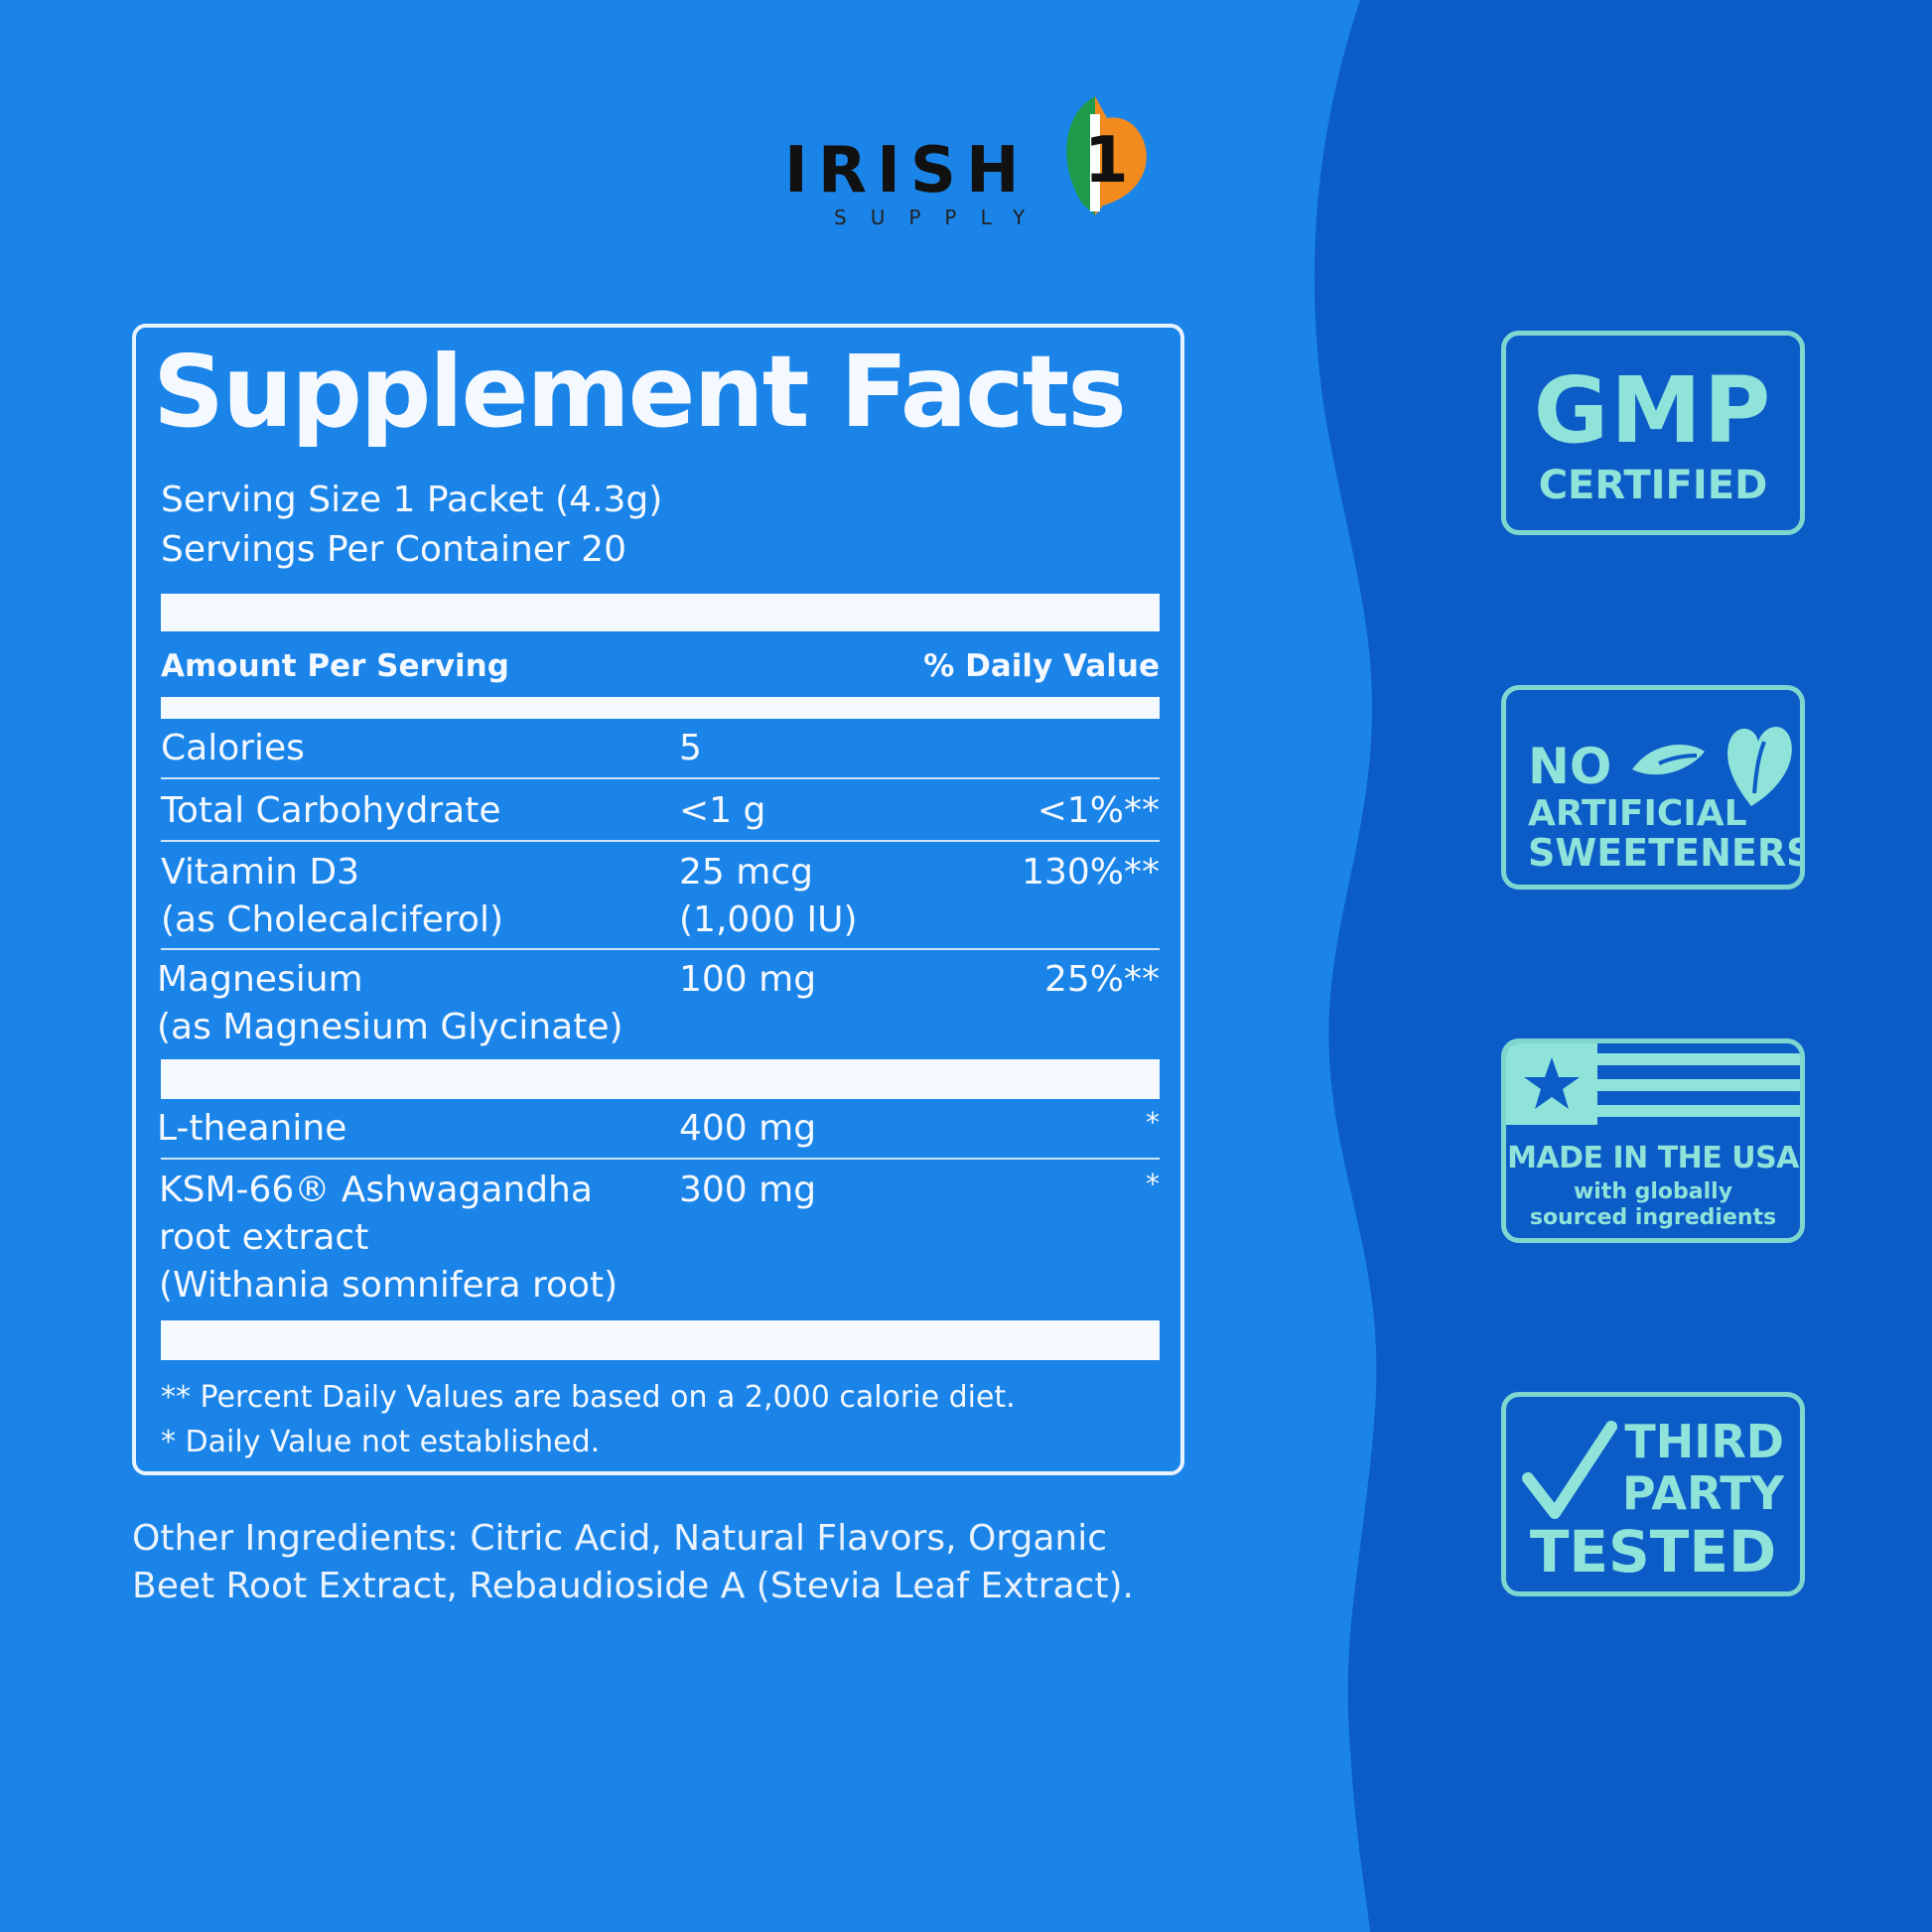 The image size is (1932, 1932). Describe the element at coordinates (1653, 1552) in the screenshot. I see `tested-label: TESTED` at that location.